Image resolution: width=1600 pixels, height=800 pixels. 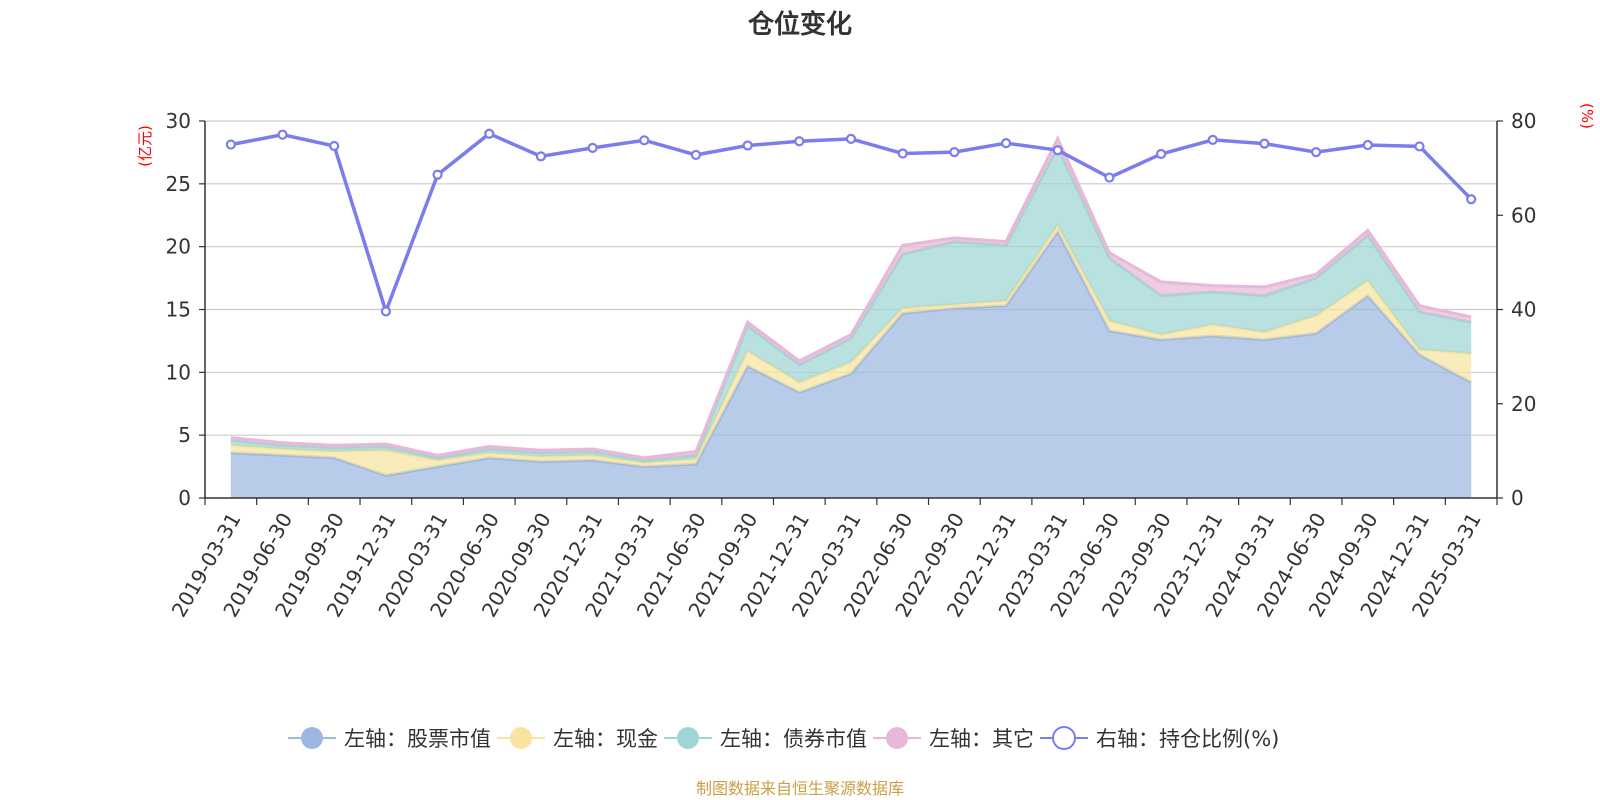 I want to click on legend-label: 左轴：其它, so click(x=981, y=739).